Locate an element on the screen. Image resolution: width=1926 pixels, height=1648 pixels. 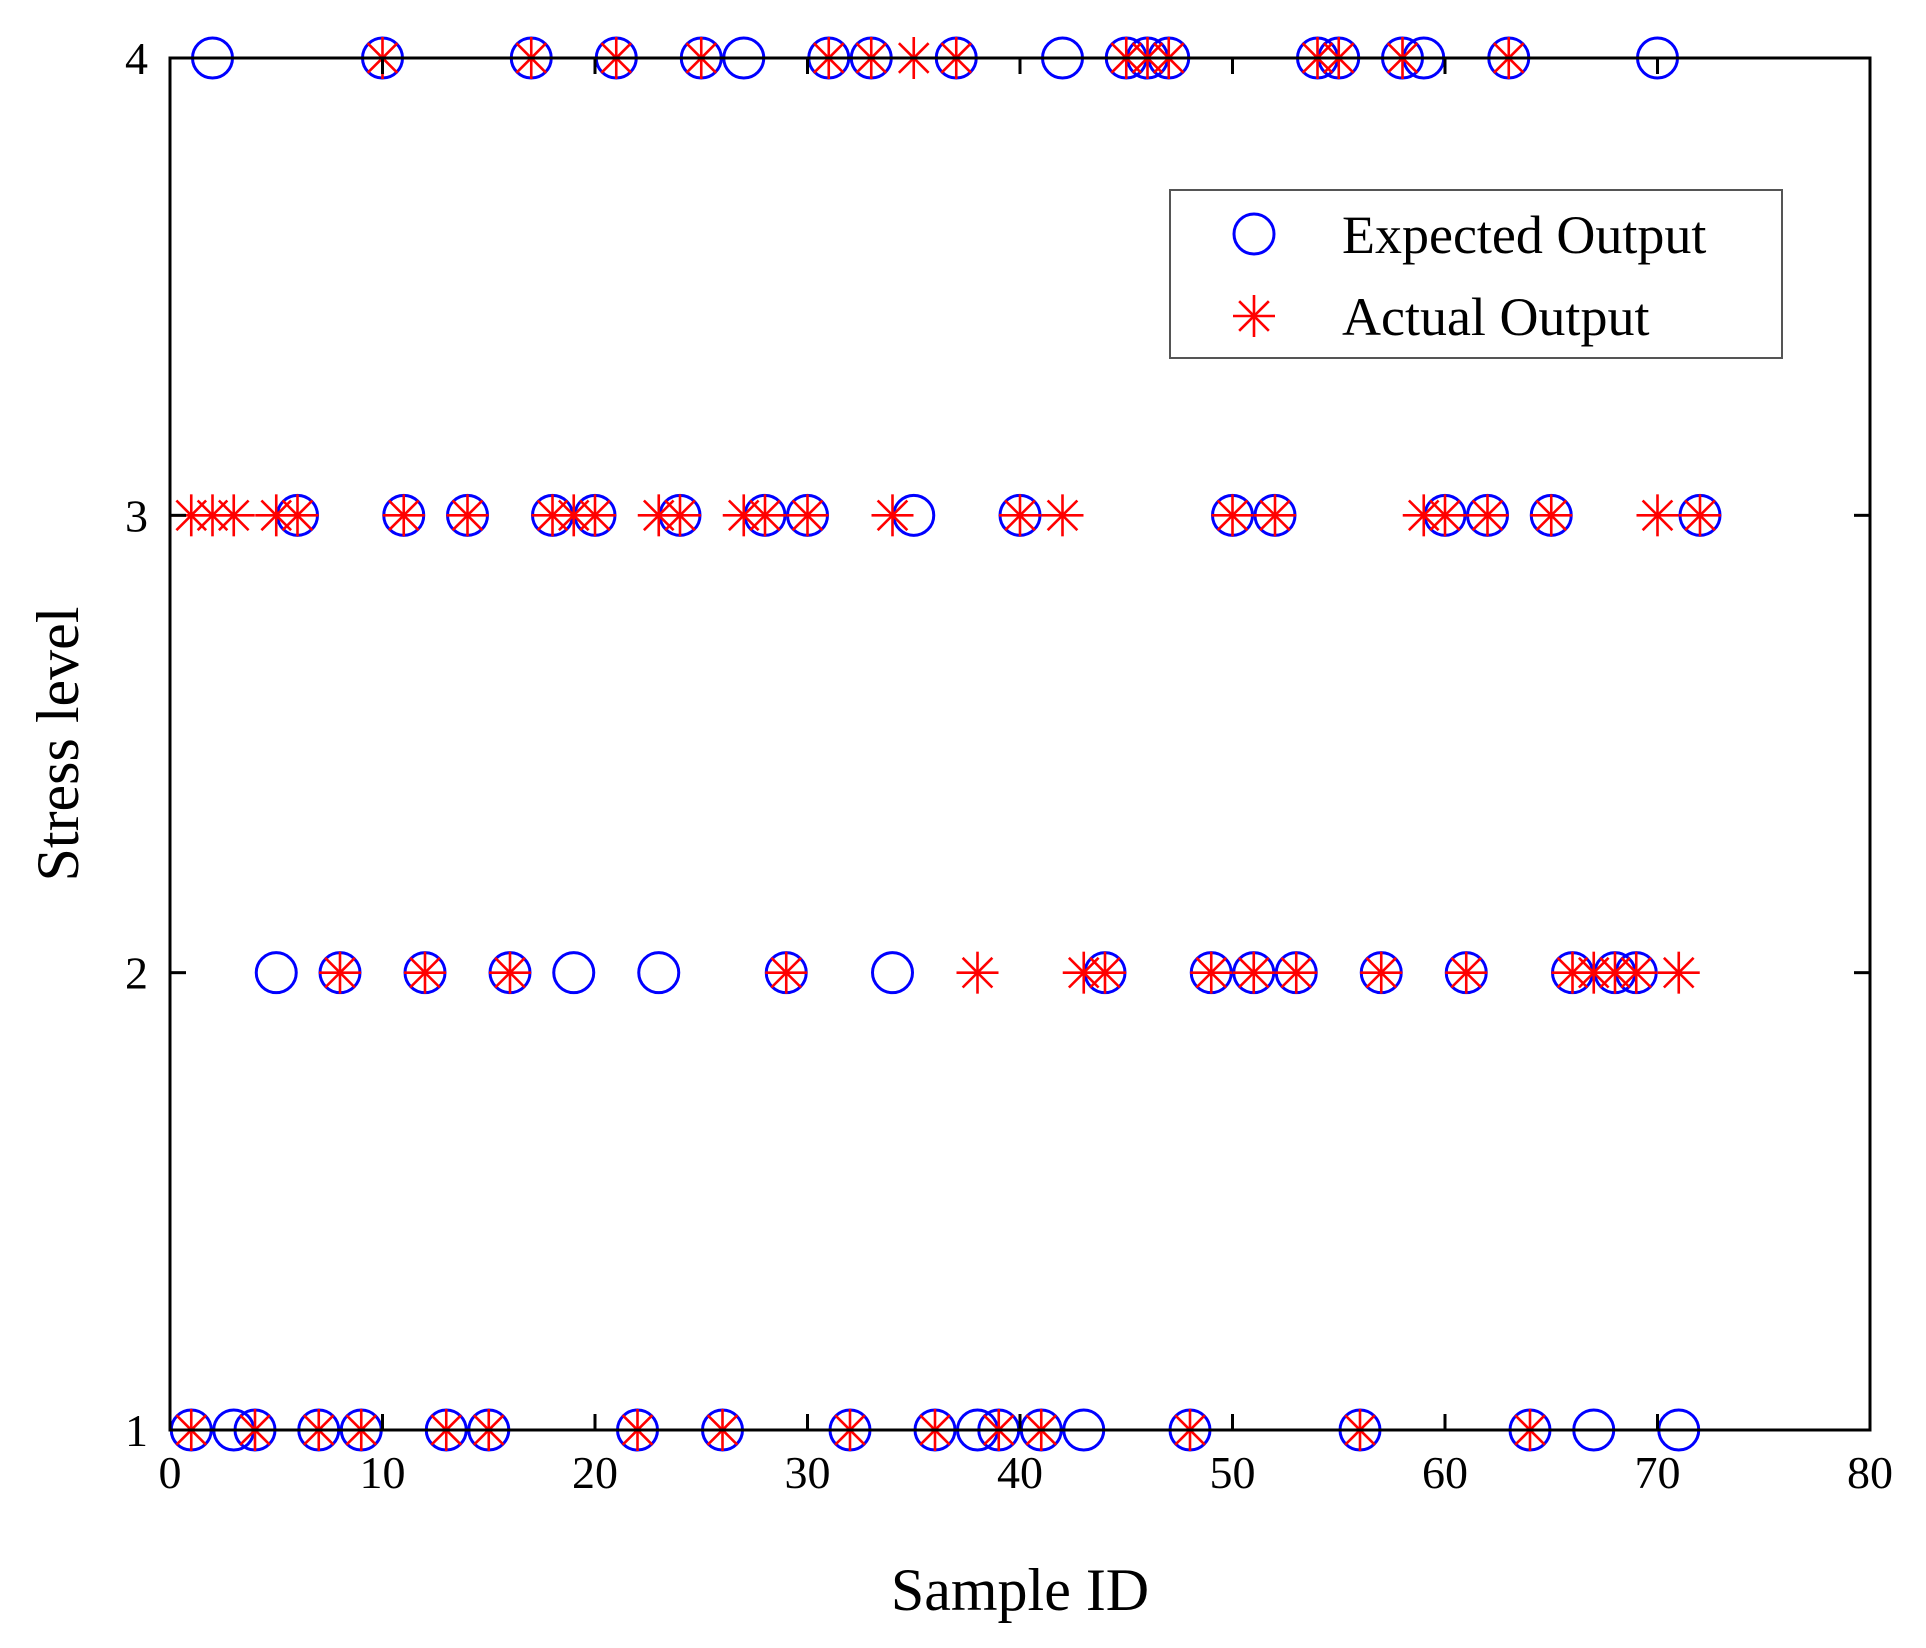
y-tick-label: 1 is located at coordinates (136, 1430).